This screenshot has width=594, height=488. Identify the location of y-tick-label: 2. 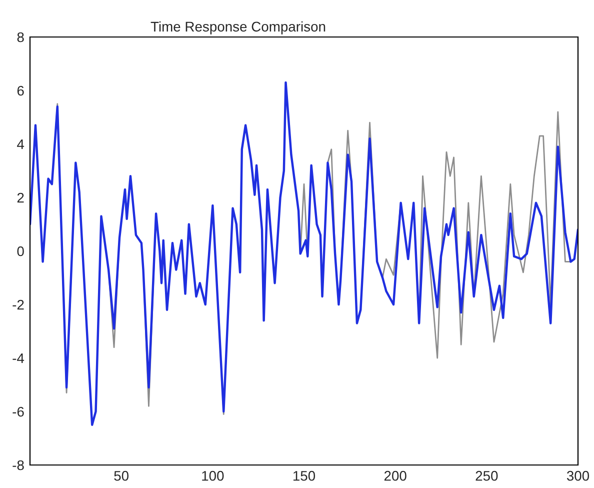
(20, 197).